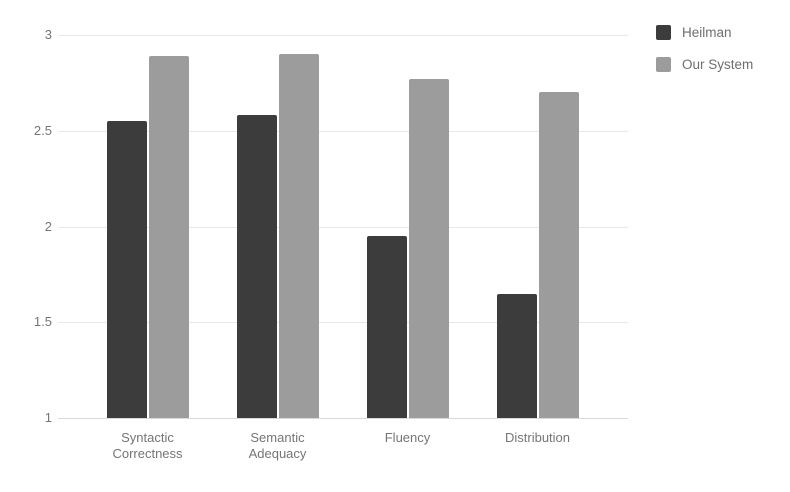 The width and height of the screenshot is (790, 492). Describe the element at coordinates (168, 237) in the screenshot. I see `bar-our-system-syntactic-correctness` at that location.